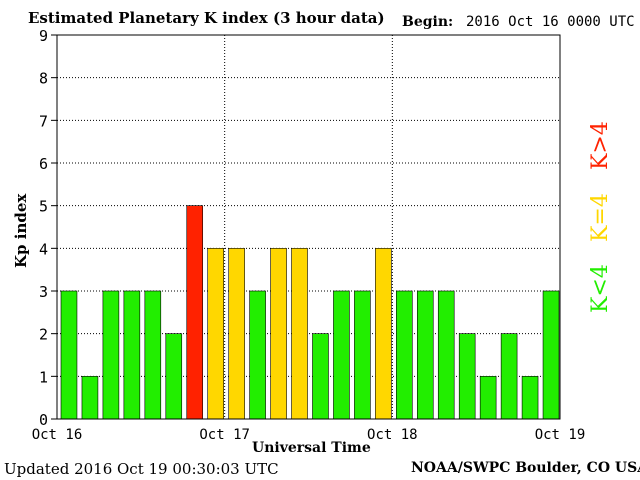 Image resolution: width=640 pixels, height=480 pixels. I want to click on y-tick-label: 7, so click(43, 121).